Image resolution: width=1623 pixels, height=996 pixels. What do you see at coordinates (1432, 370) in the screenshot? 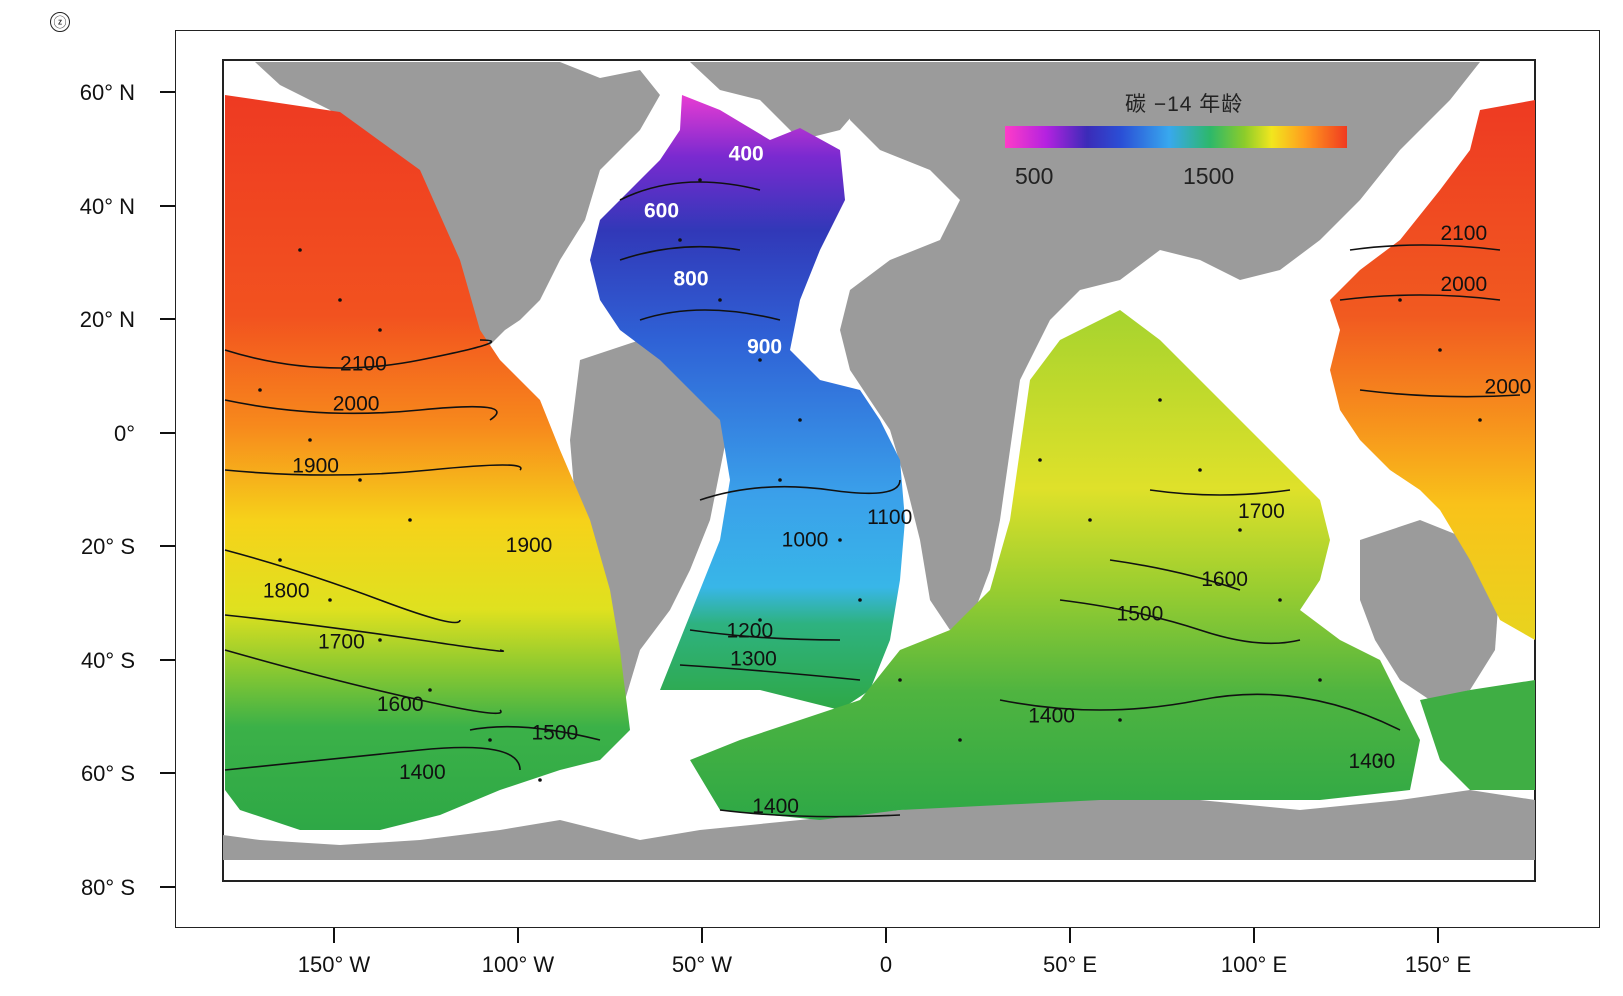
I see `pacific-west` at bounding box center [1432, 370].